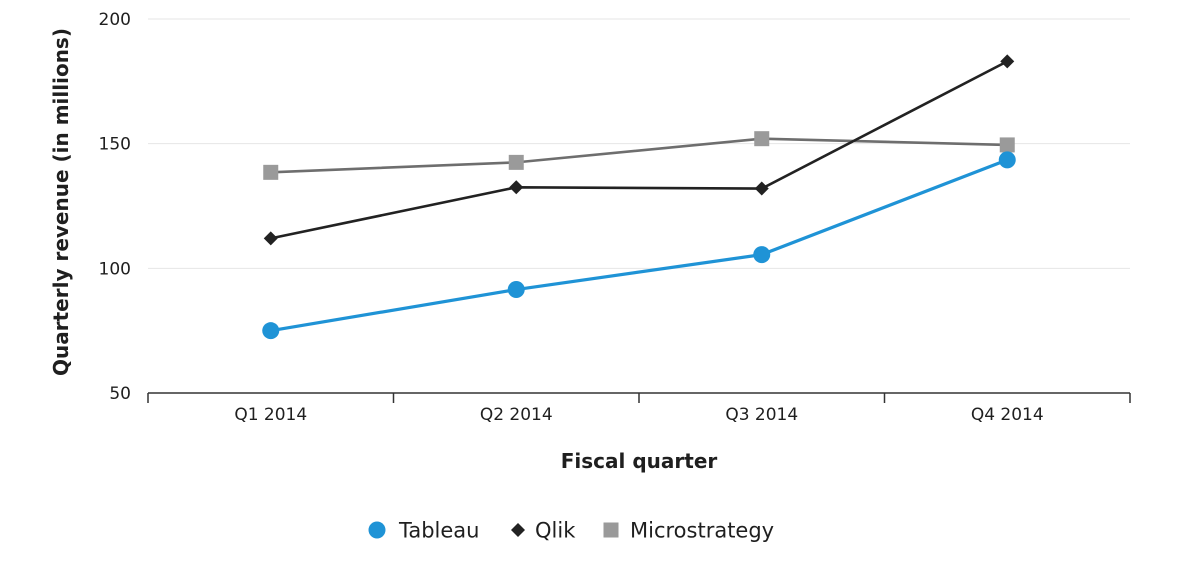 The height and width of the screenshot is (574, 1194). I want to click on y-tick-label: 150, so click(115, 145).